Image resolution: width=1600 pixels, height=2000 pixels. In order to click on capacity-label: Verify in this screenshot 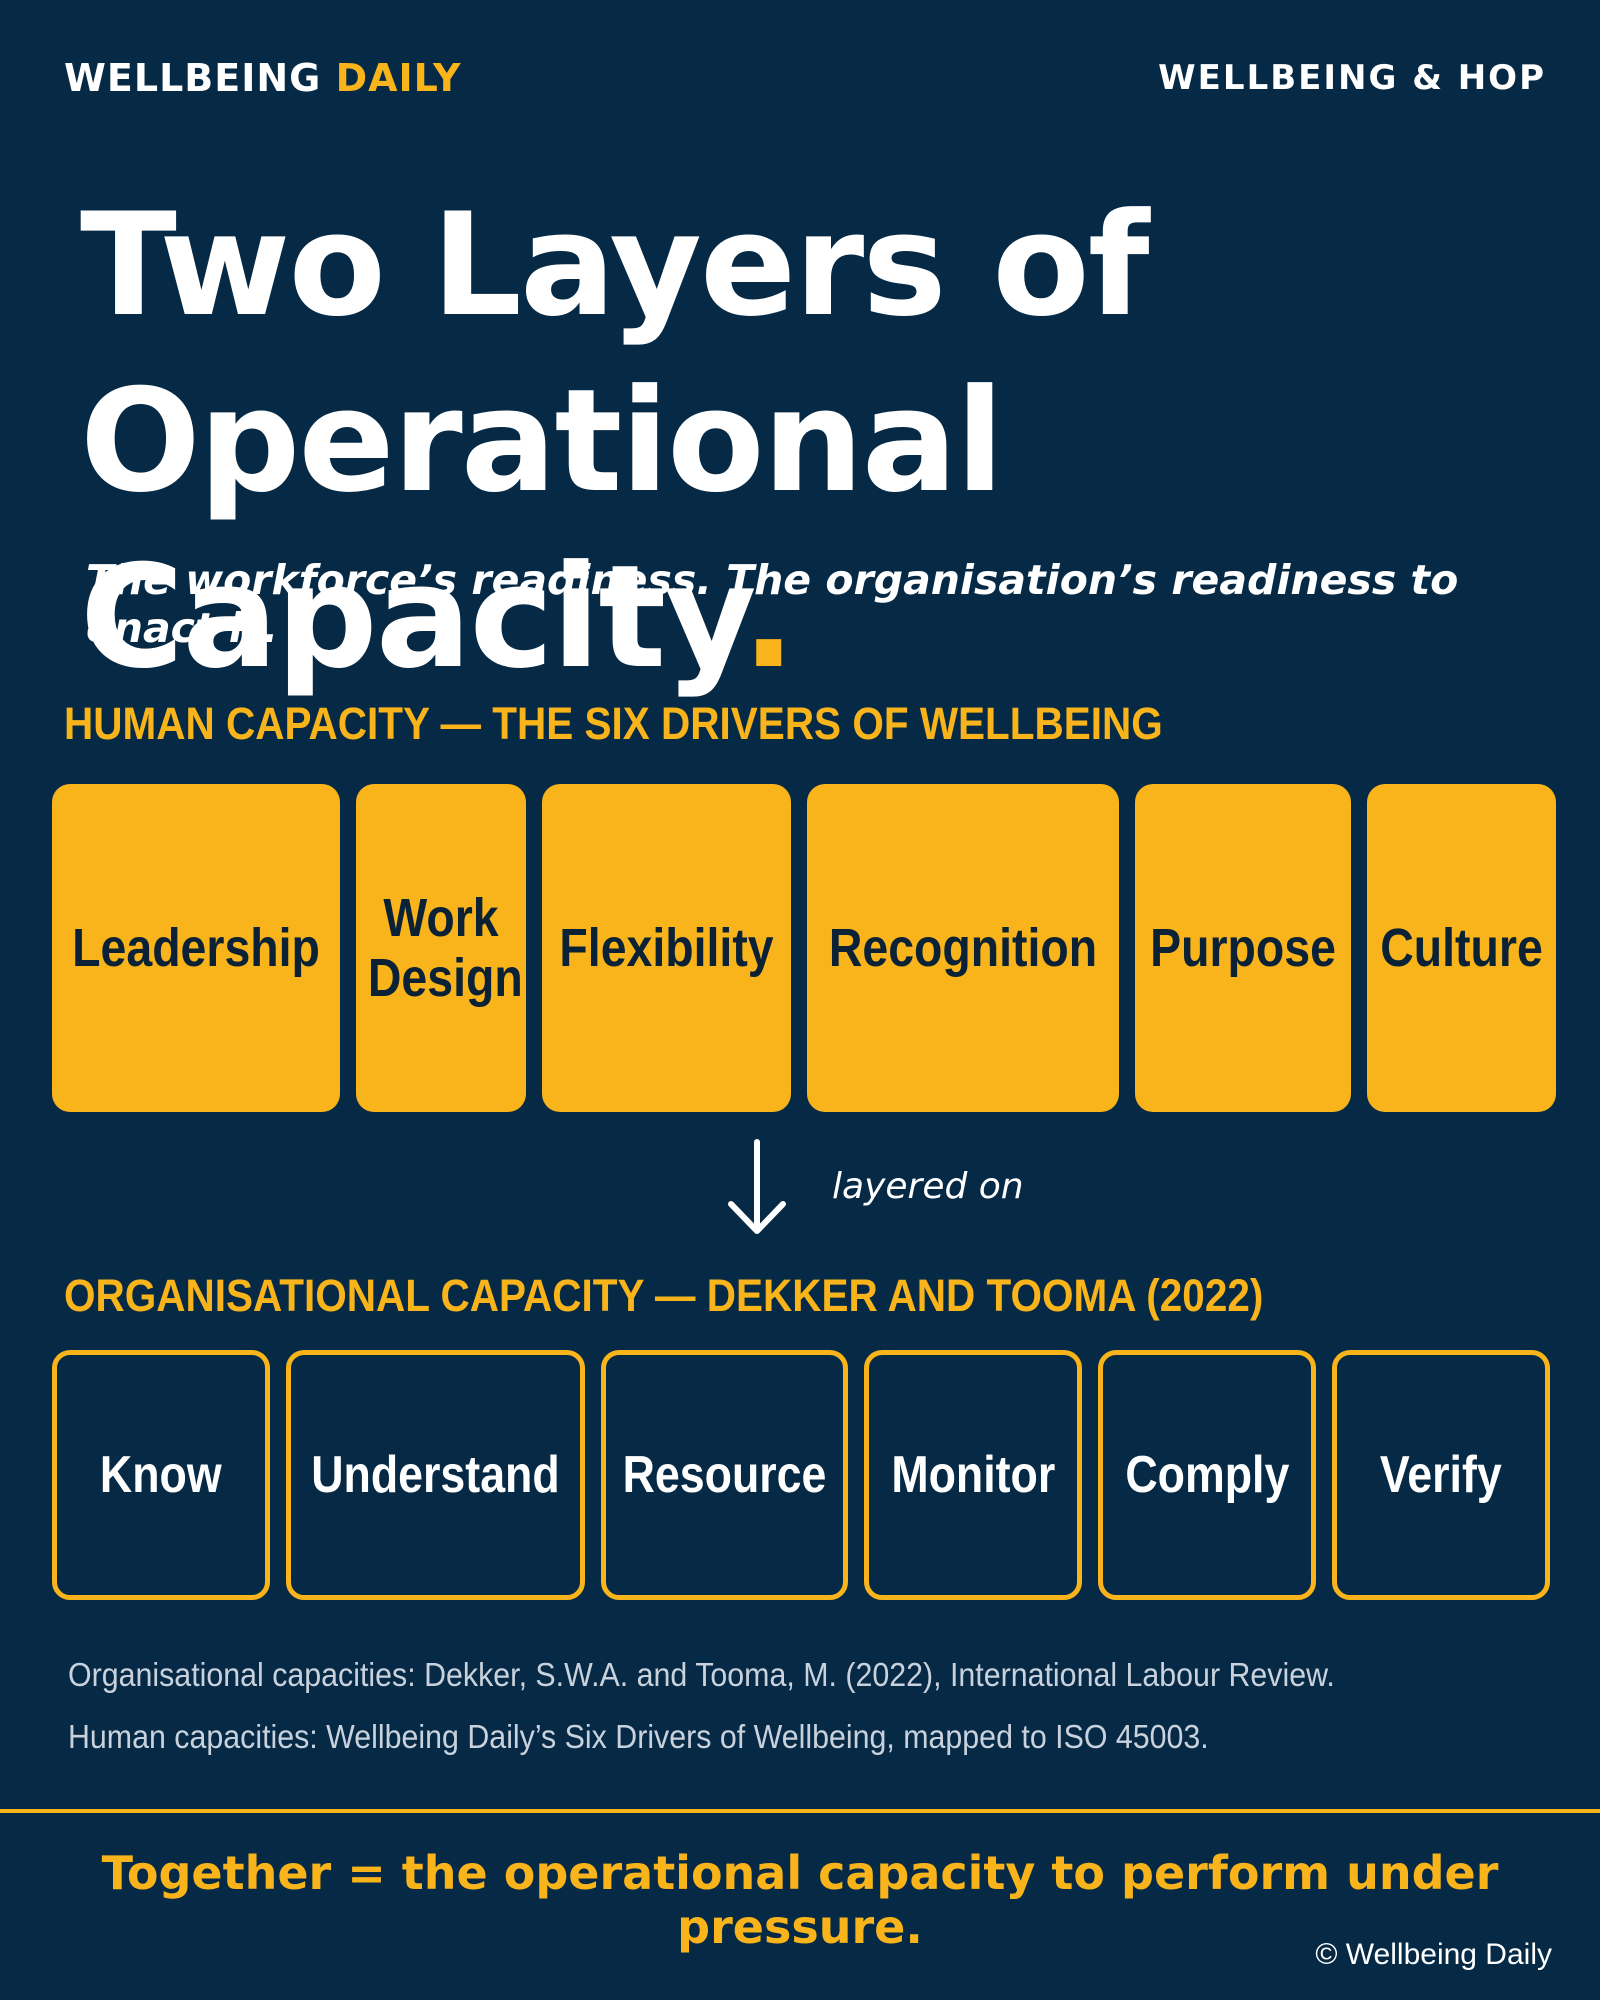, I will do `click(1441, 1474)`.